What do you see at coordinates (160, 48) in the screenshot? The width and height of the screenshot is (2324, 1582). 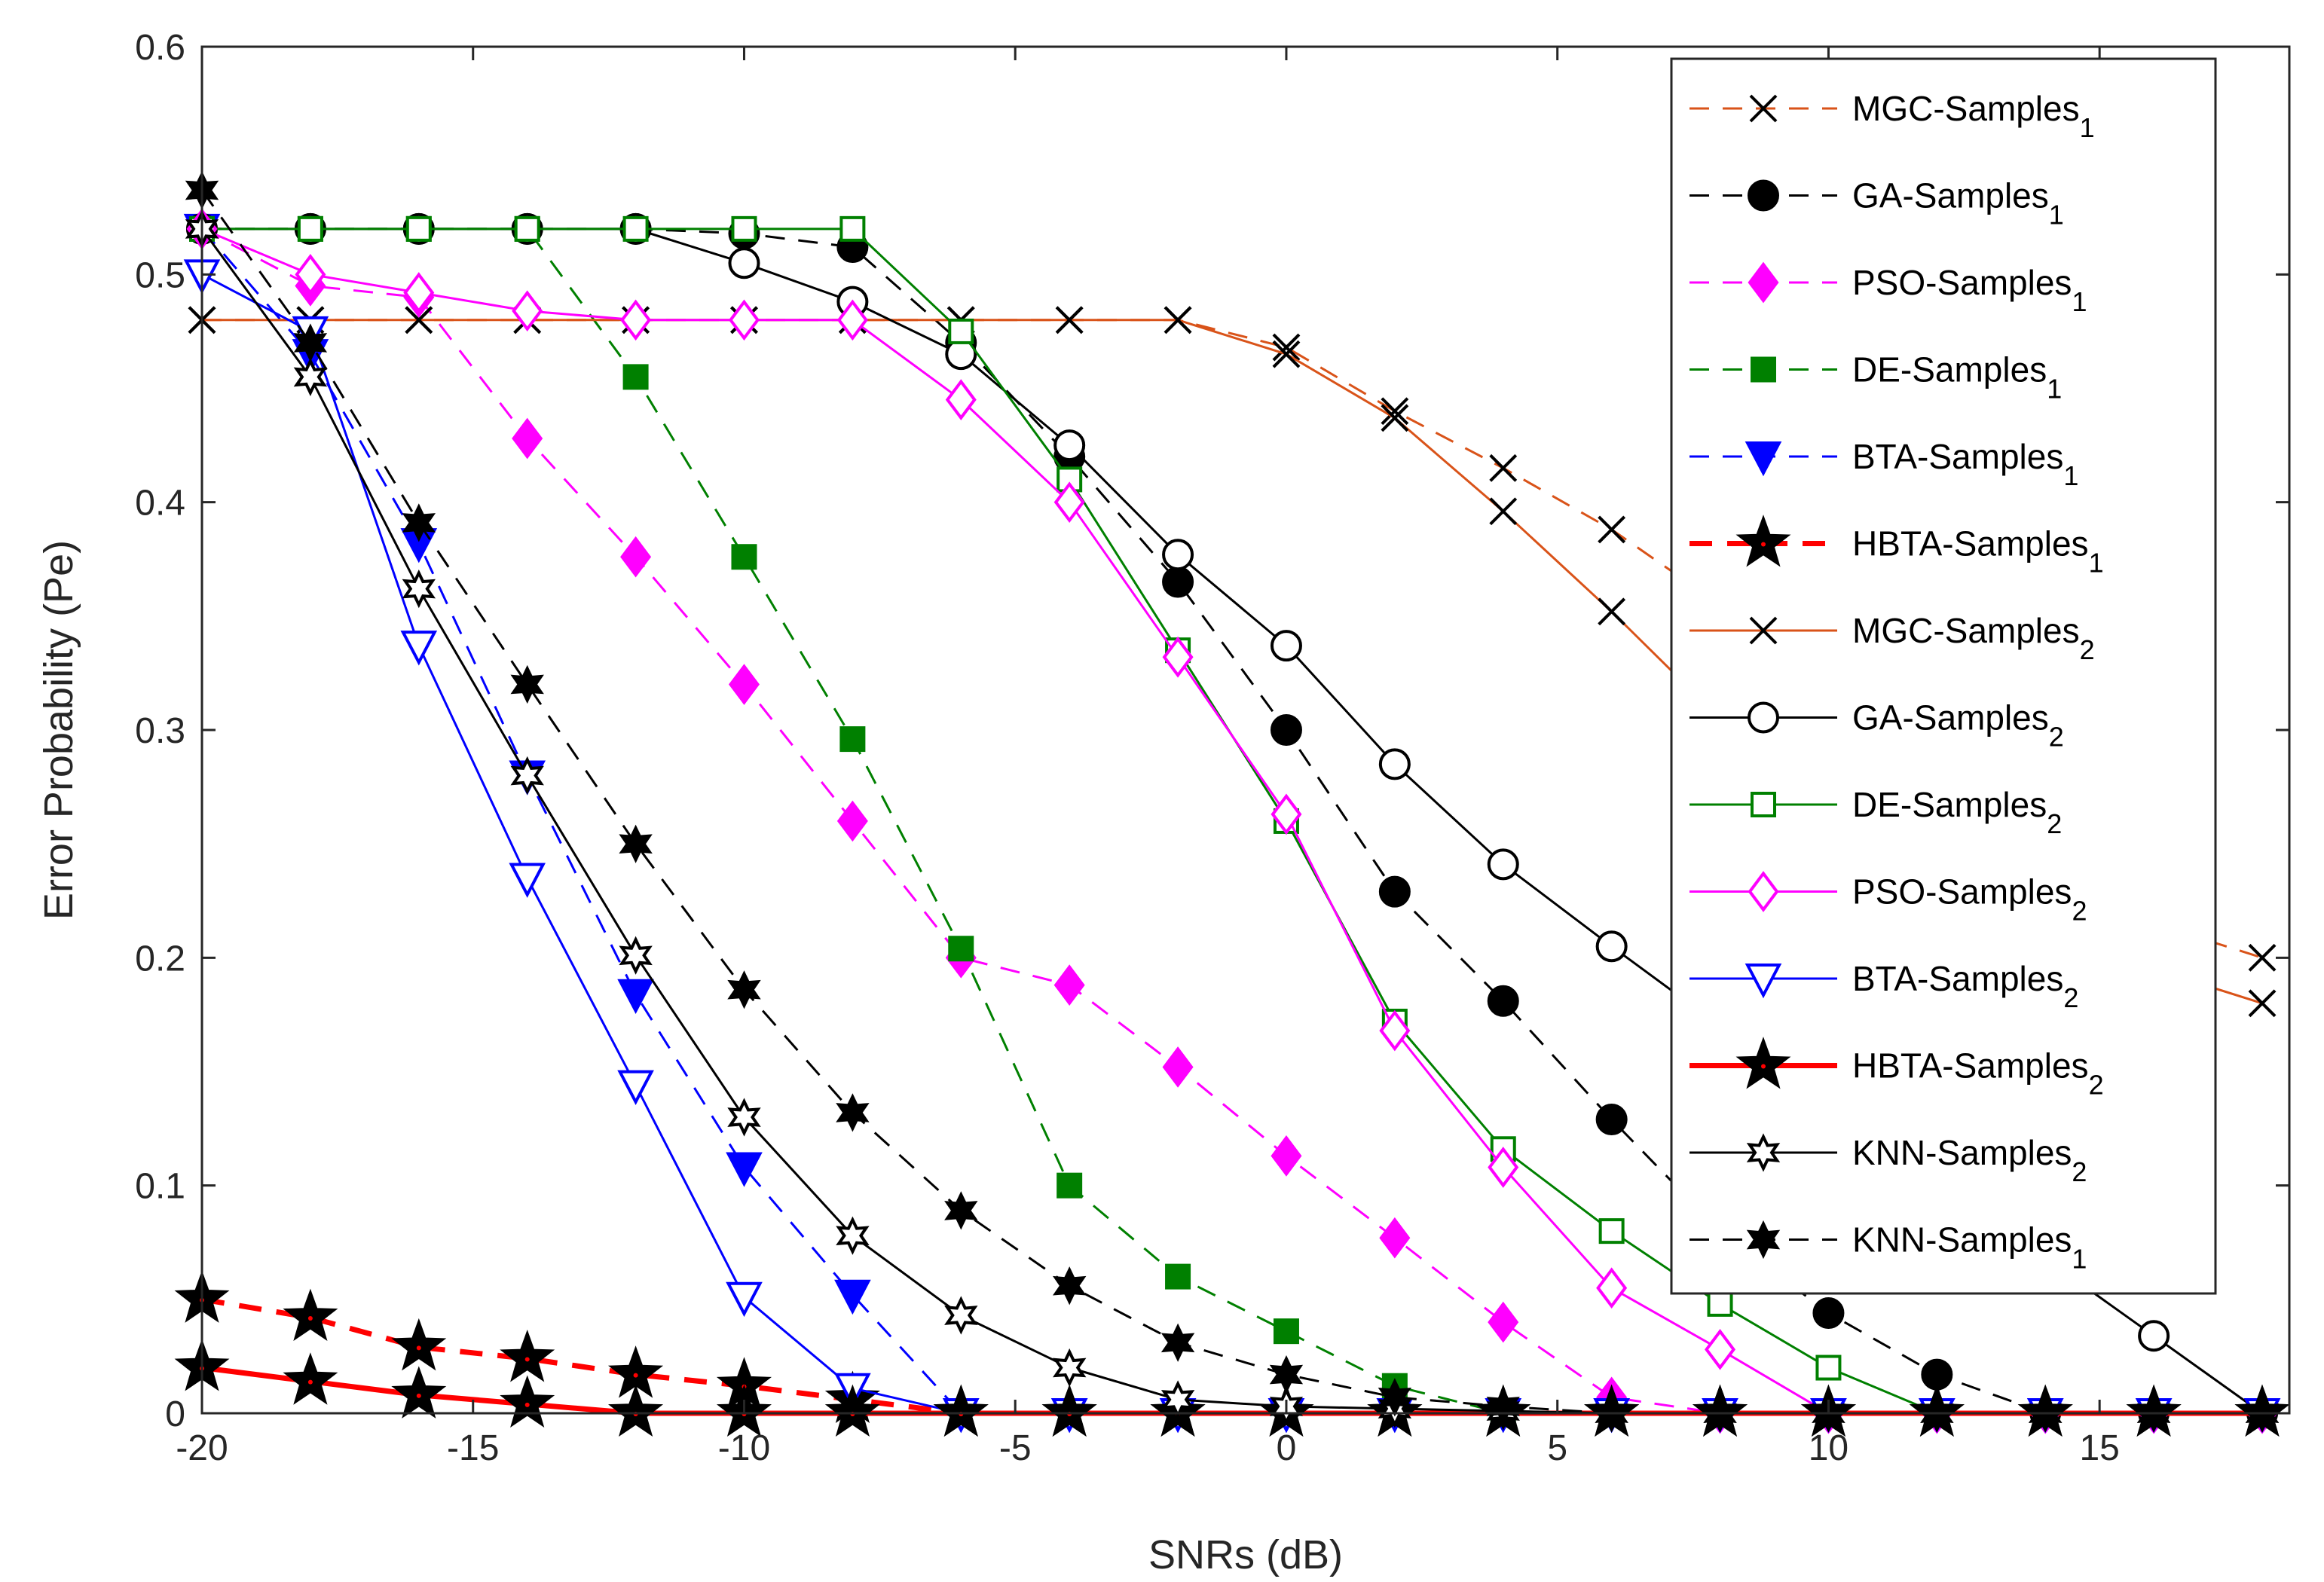 I see `y-tick-label: 0.6` at bounding box center [160, 48].